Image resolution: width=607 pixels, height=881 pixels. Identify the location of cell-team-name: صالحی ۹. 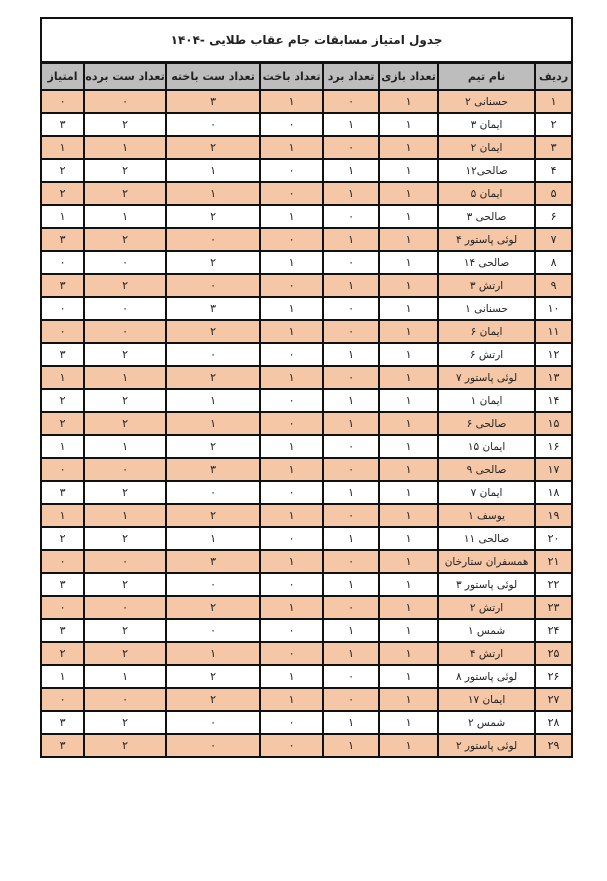
(487, 469).